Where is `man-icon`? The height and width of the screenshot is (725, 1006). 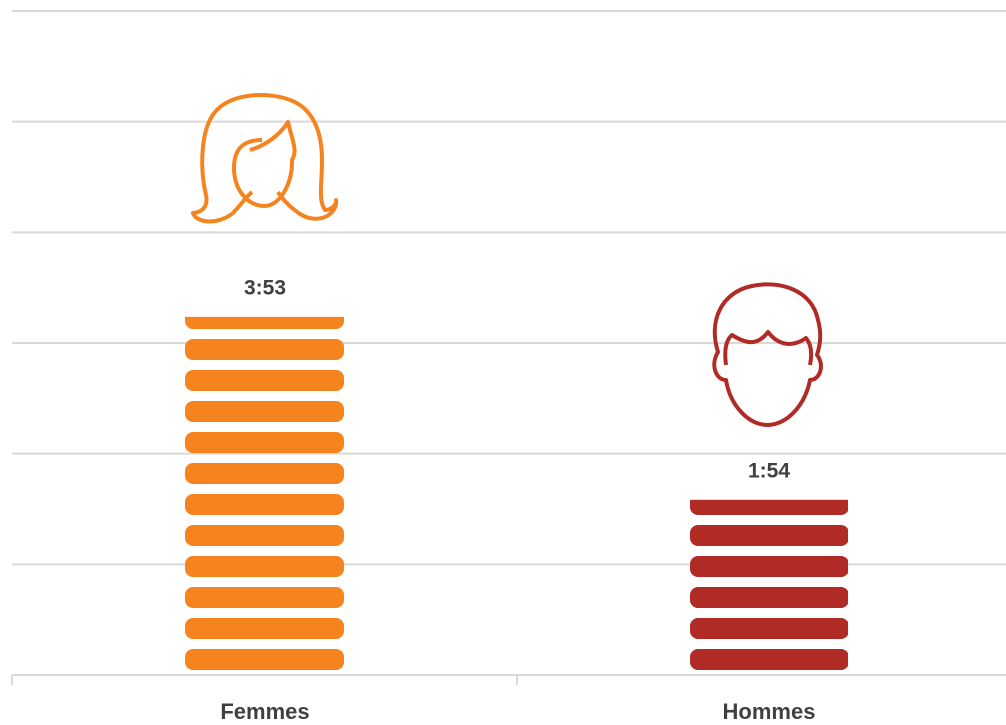 man-icon is located at coordinates (767, 354).